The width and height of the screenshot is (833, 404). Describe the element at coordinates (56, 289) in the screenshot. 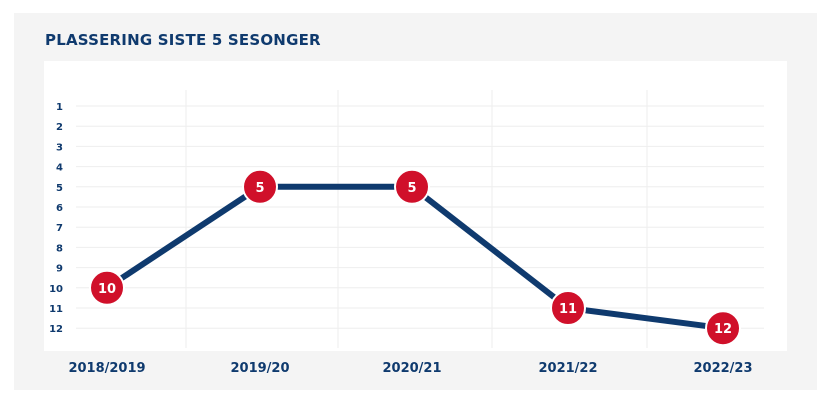

I see `y-tick-label: 10` at that location.